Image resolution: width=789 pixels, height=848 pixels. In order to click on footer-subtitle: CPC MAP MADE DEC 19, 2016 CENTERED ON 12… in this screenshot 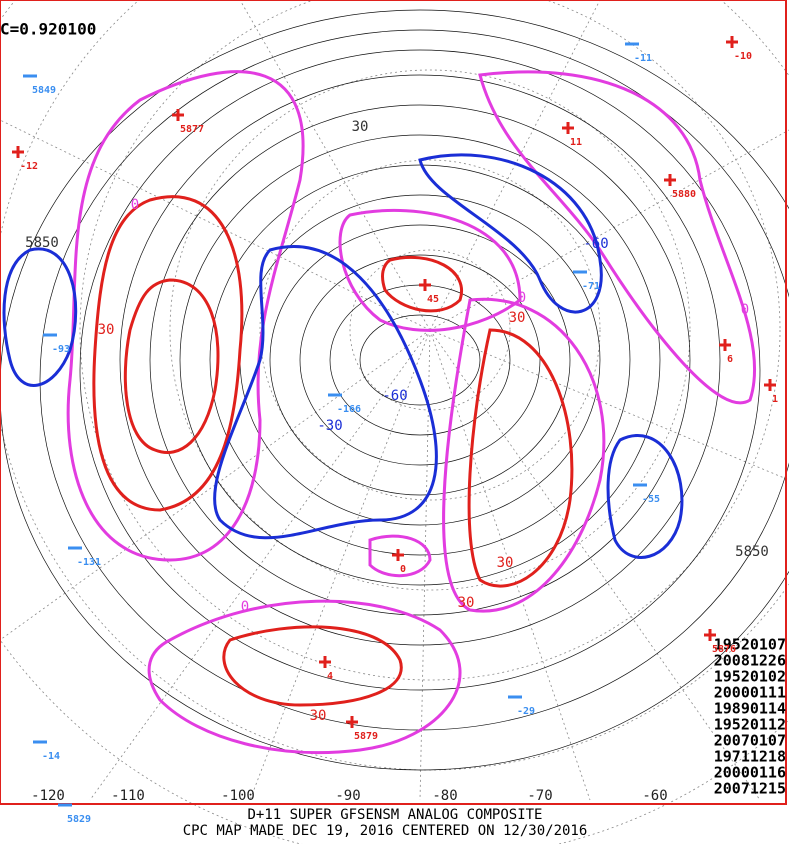, I will do `click(385, 831)`.